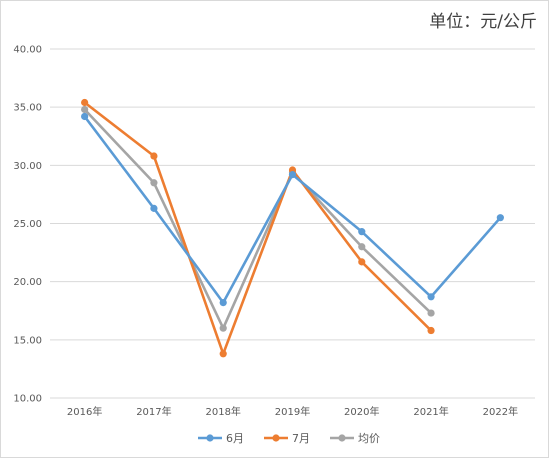  Describe the element at coordinates (500, 411) in the screenshot. I see `x-tick-label: 2022年` at that location.